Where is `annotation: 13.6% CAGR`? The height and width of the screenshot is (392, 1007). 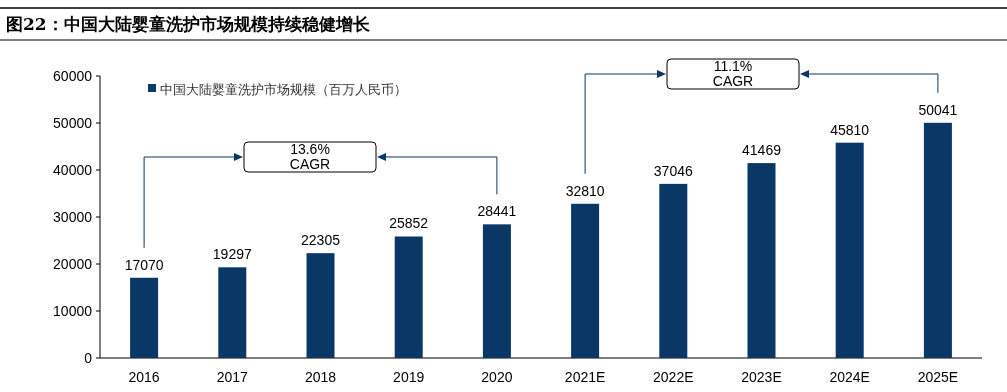 annotation: 13.6% CAGR is located at coordinates (310, 156).